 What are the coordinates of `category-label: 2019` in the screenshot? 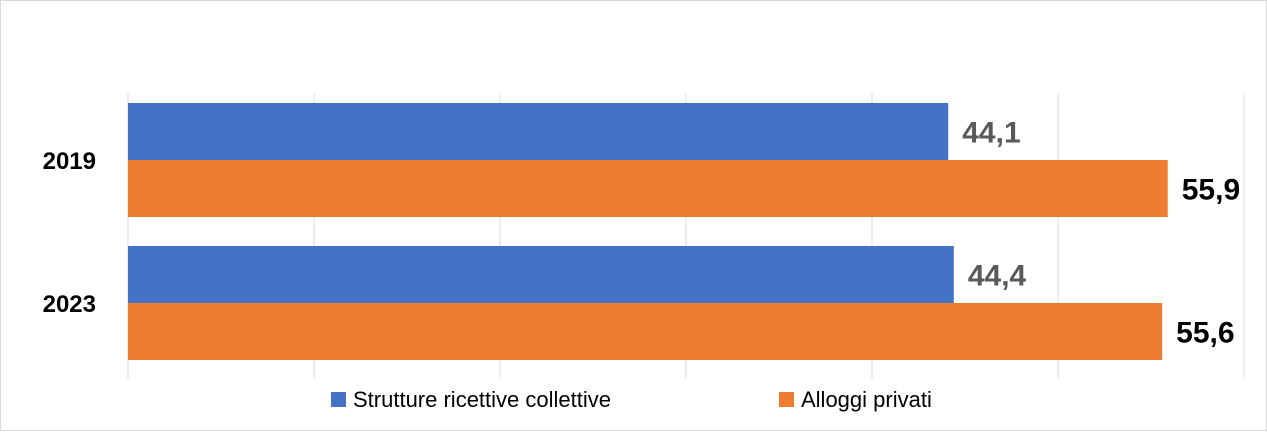 It's located at (69, 161).